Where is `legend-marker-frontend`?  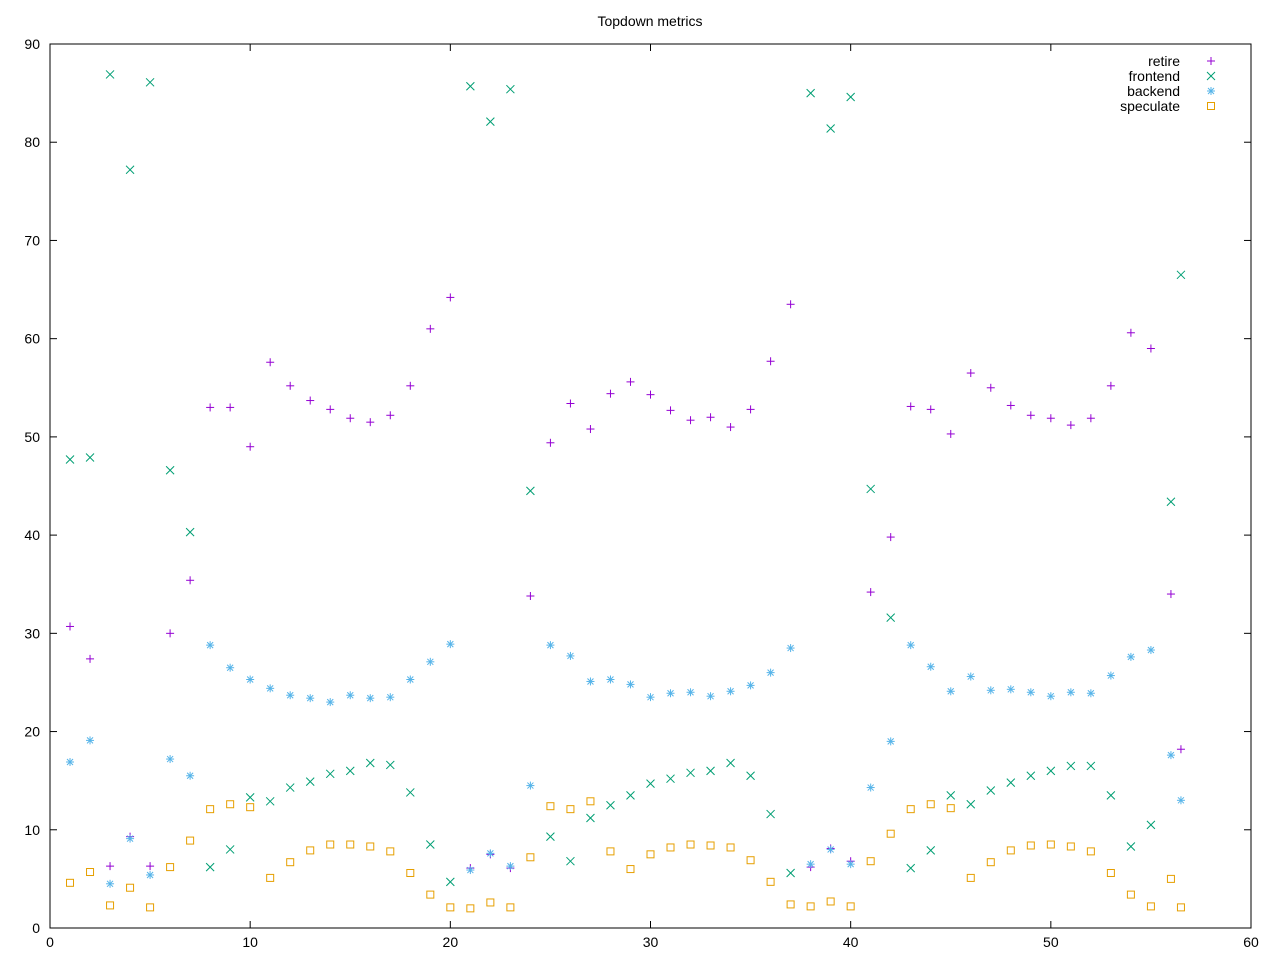
legend-marker-frontend is located at coordinates (1211, 76).